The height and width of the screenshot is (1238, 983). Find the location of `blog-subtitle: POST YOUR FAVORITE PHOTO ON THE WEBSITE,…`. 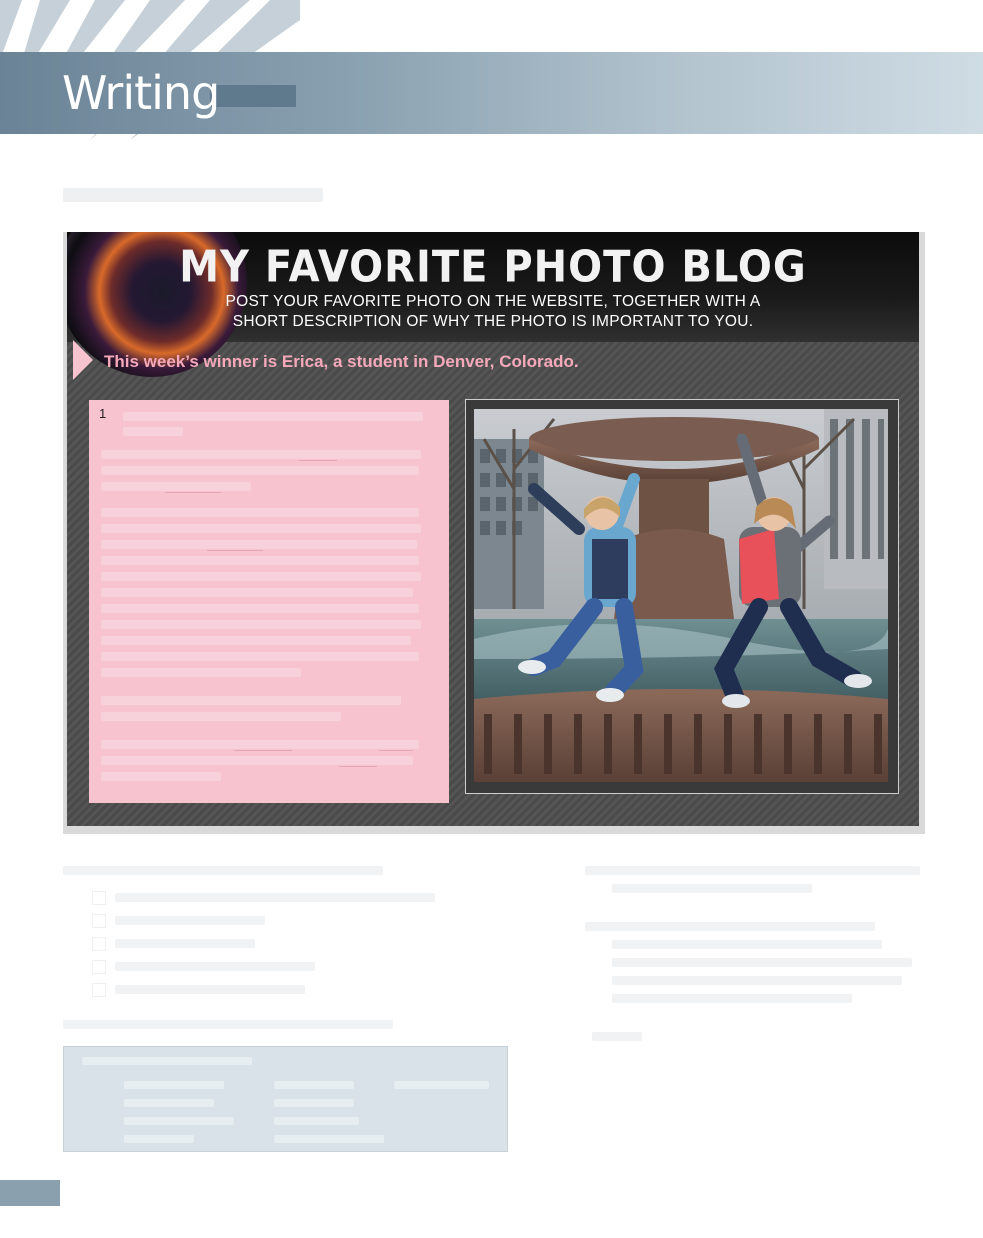

blog-subtitle: POST YOUR FAVORITE PHOTO ON THE WEBSITE,… is located at coordinates (493, 312).